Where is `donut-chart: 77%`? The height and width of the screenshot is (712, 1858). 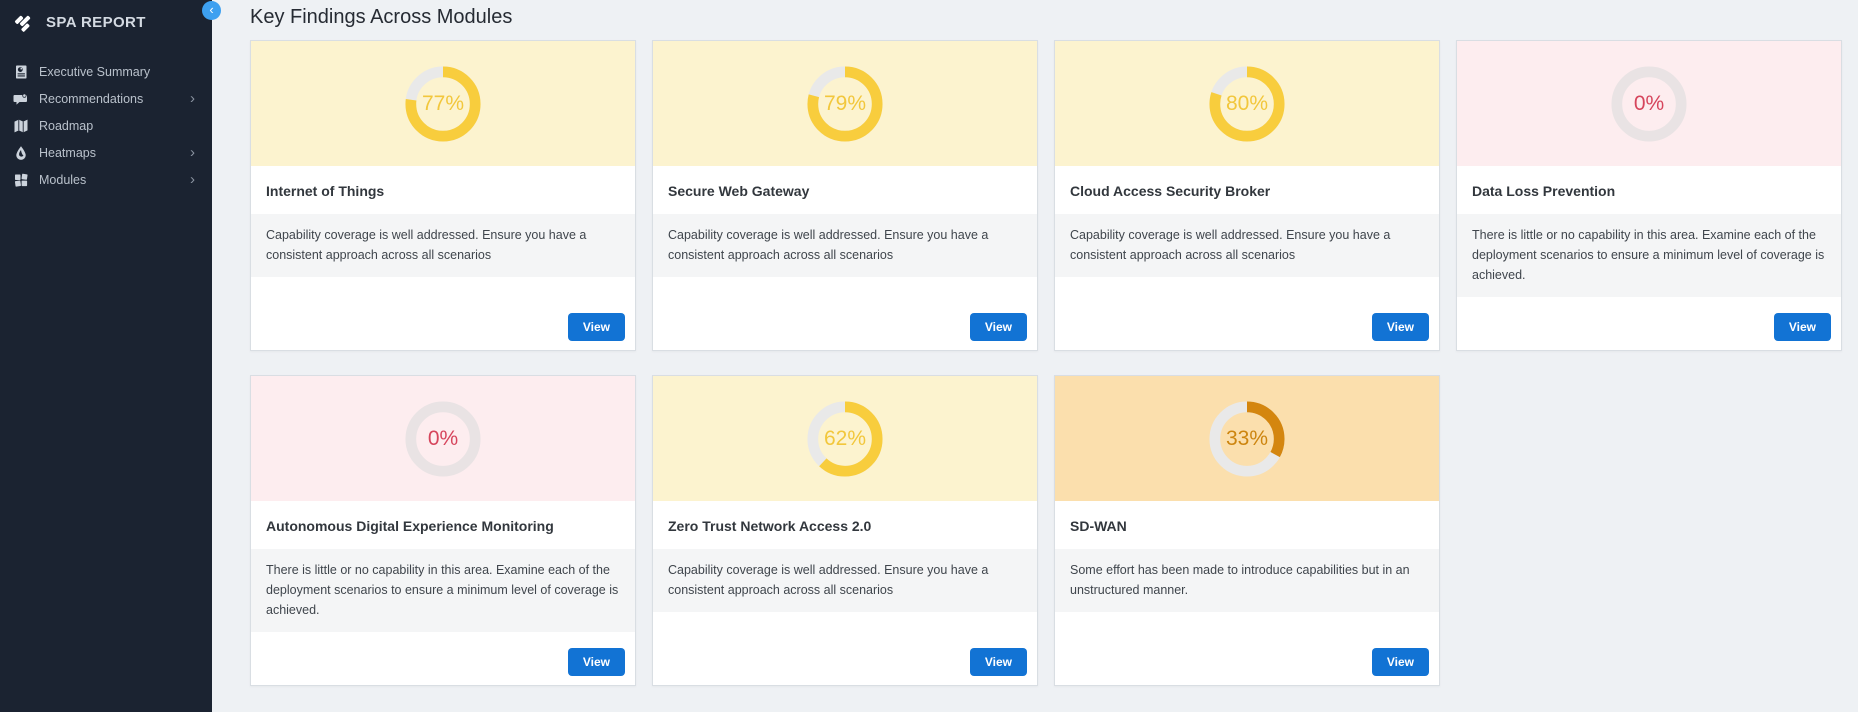
donut-chart: 77% is located at coordinates (443, 104).